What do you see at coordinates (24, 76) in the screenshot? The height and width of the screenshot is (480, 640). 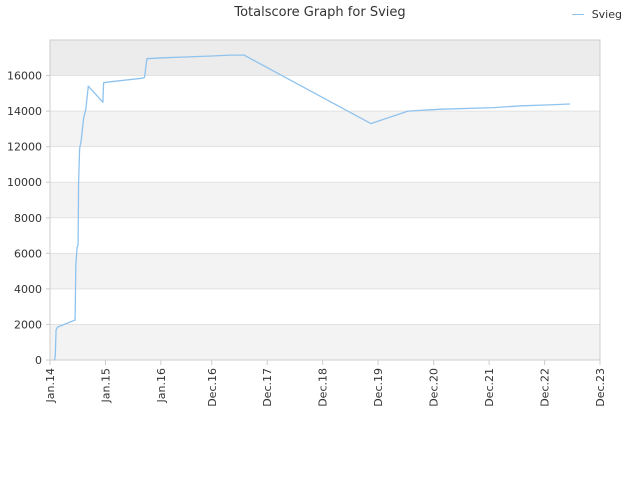 I see `y-tick-label: 16000` at bounding box center [24, 76].